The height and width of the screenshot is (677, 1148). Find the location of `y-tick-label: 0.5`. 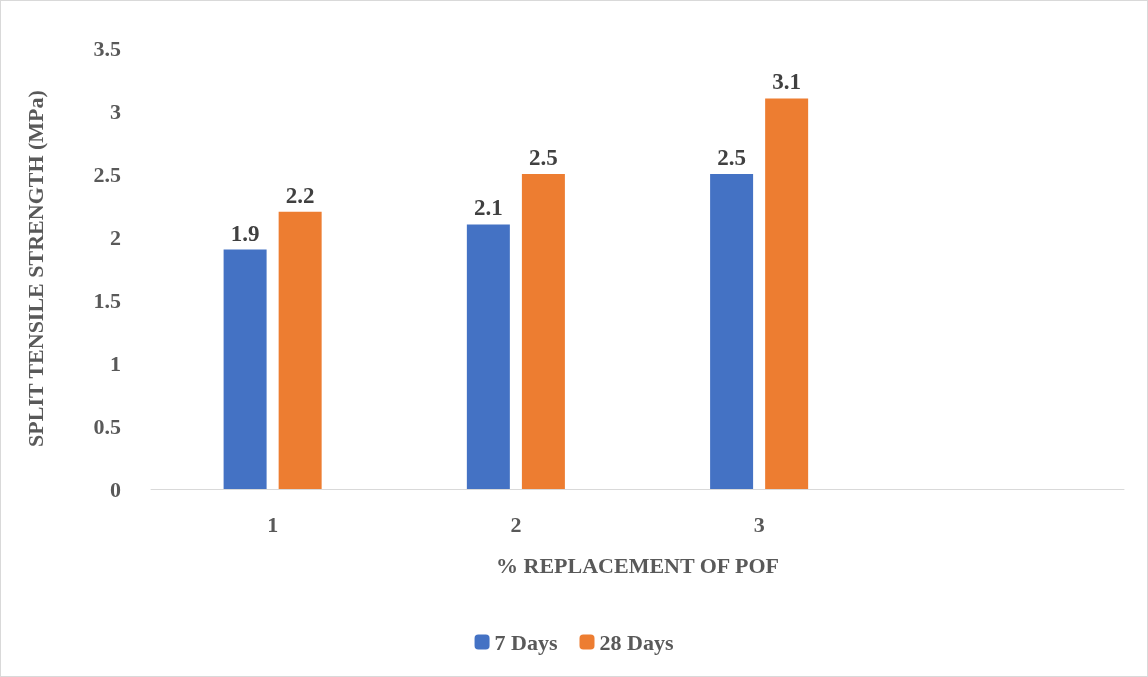

y-tick-label: 0.5 is located at coordinates (107, 426).